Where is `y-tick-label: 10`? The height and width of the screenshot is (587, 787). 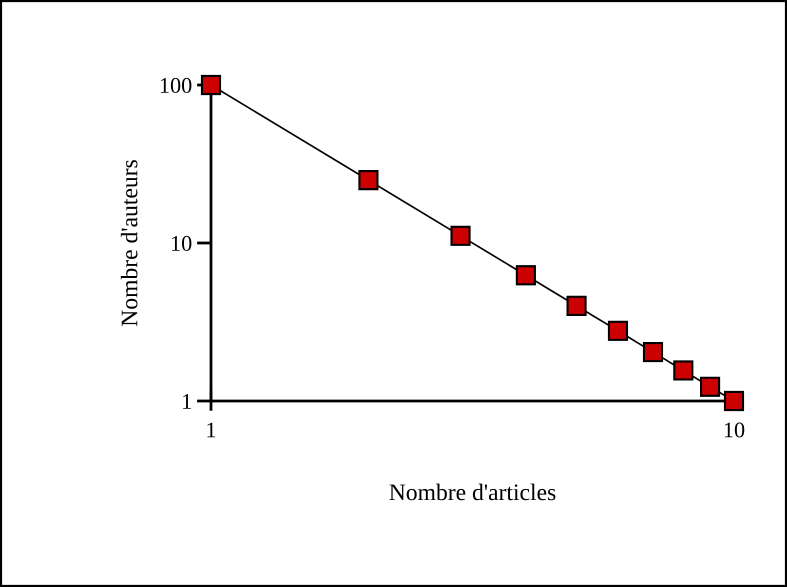 y-tick-label: 10 is located at coordinates (182, 243).